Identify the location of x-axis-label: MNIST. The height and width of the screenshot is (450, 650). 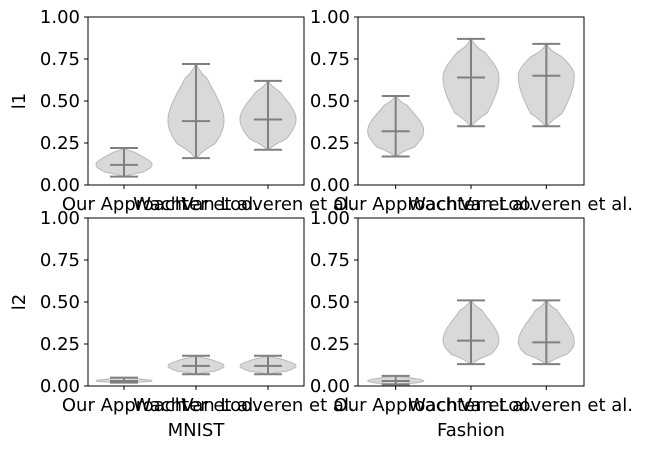
(197, 430).